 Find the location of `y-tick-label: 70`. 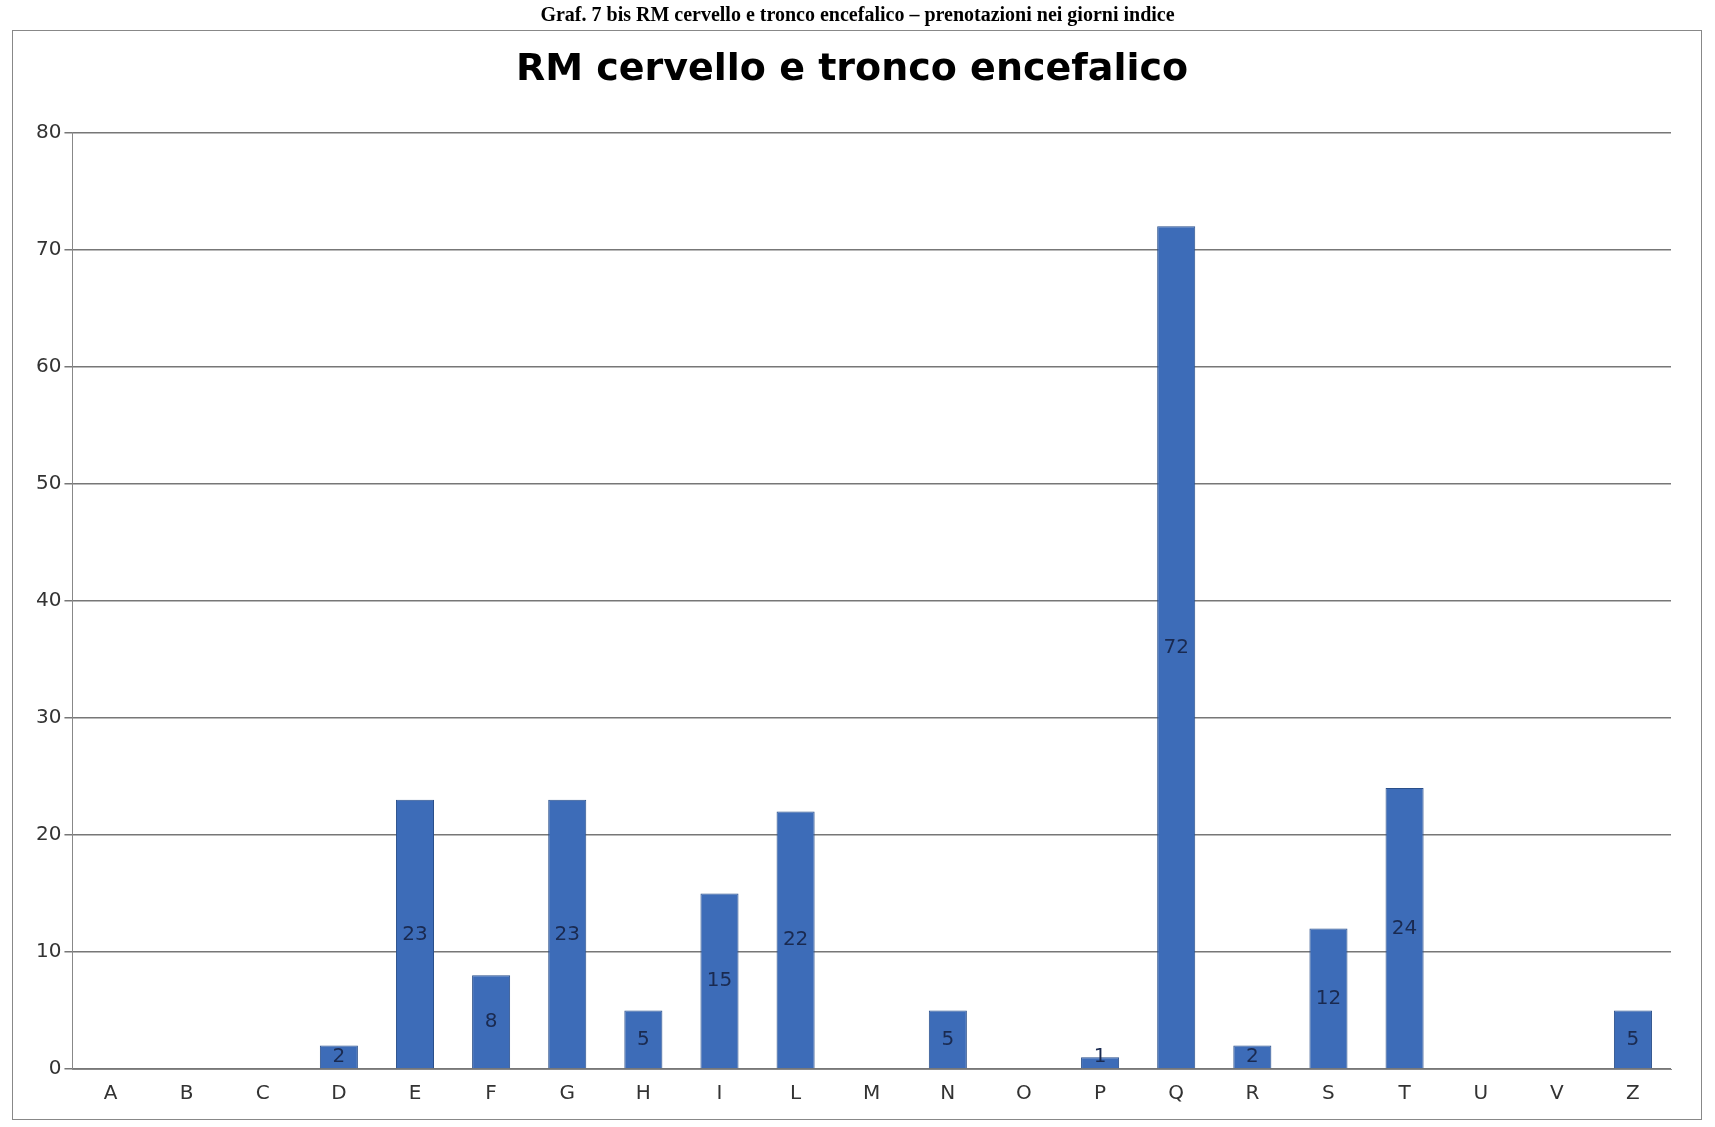

y-tick-label: 70 is located at coordinates (49, 247).